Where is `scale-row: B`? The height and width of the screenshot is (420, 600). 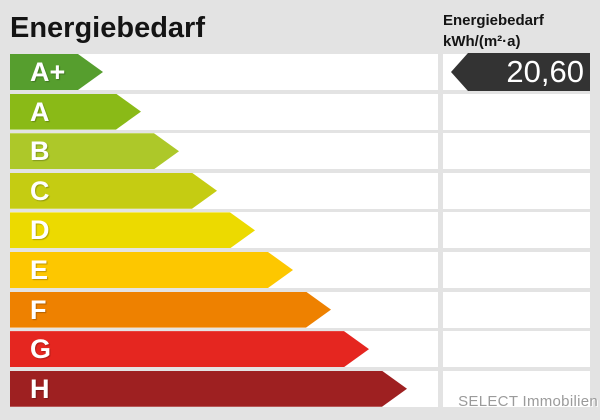 scale-row: B is located at coordinates (300, 151).